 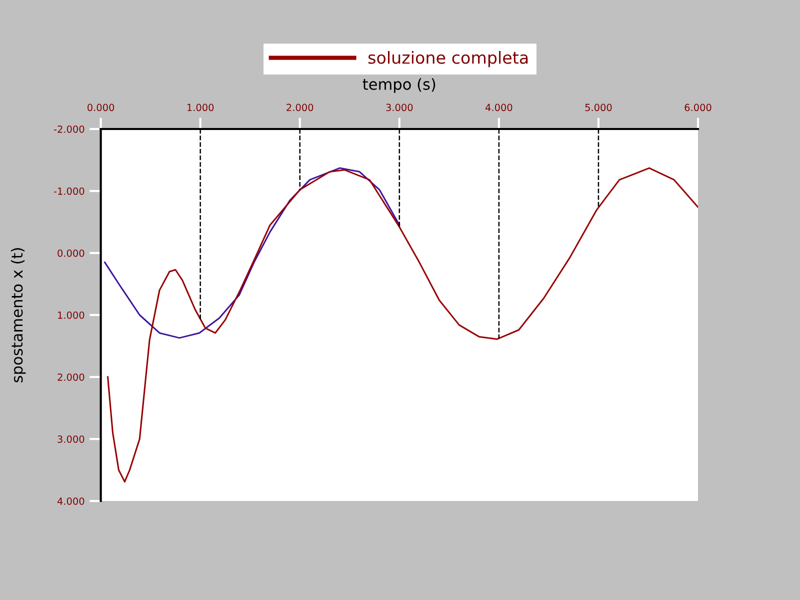 What do you see at coordinates (69, 129) in the screenshot?
I see `y-tick-label: -2.000` at bounding box center [69, 129].